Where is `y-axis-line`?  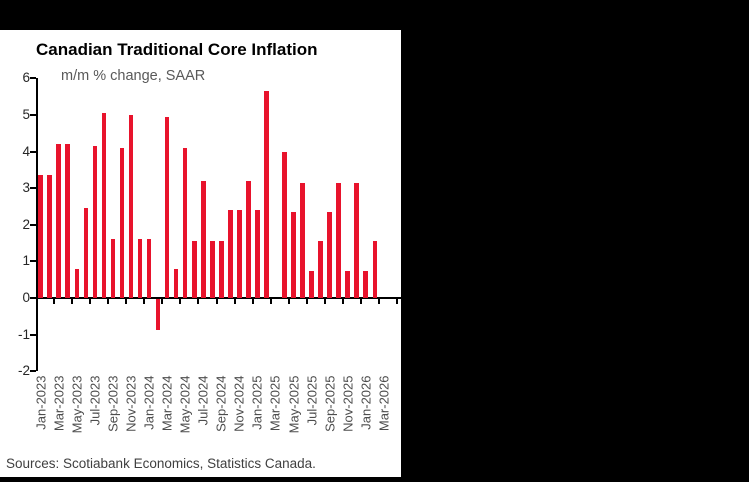
y-axis-line is located at coordinates (37, 225).